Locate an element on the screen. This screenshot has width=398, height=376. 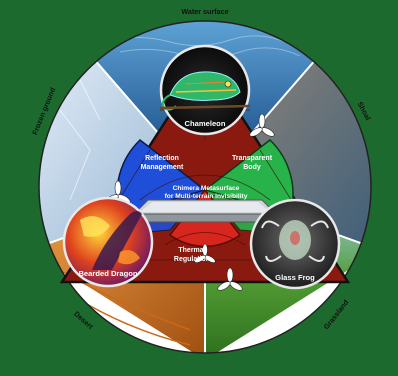
thermal-label-line2: Regulation is located at coordinates (192, 259).